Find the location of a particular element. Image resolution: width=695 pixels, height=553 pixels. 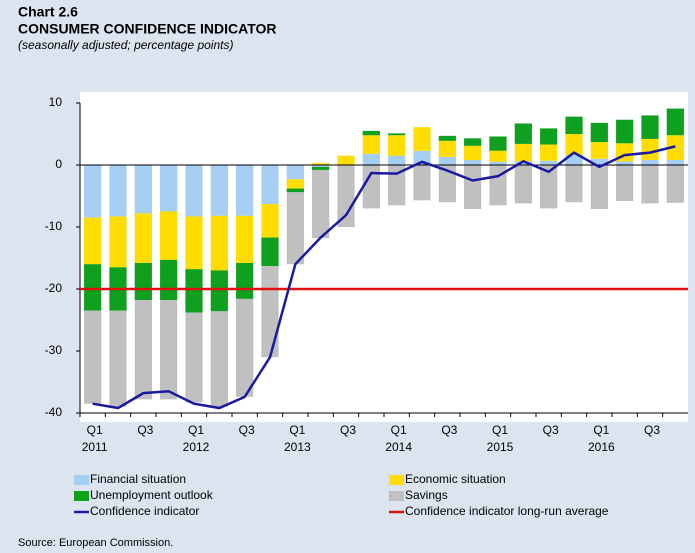

chart-title: CONSUMER CONFIDENCE INDICATOR is located at coordinates (147, 29).